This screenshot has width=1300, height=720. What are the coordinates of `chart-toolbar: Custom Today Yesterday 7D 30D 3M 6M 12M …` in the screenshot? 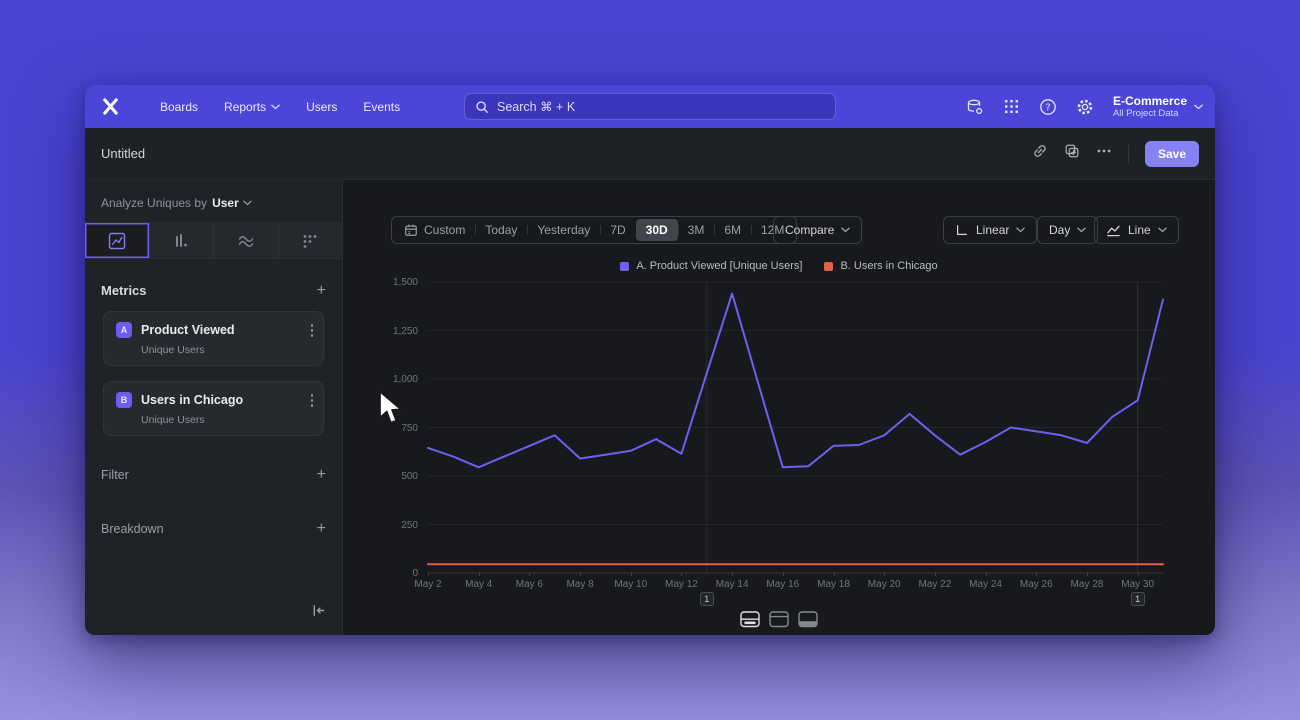 It's located at (779, 230).